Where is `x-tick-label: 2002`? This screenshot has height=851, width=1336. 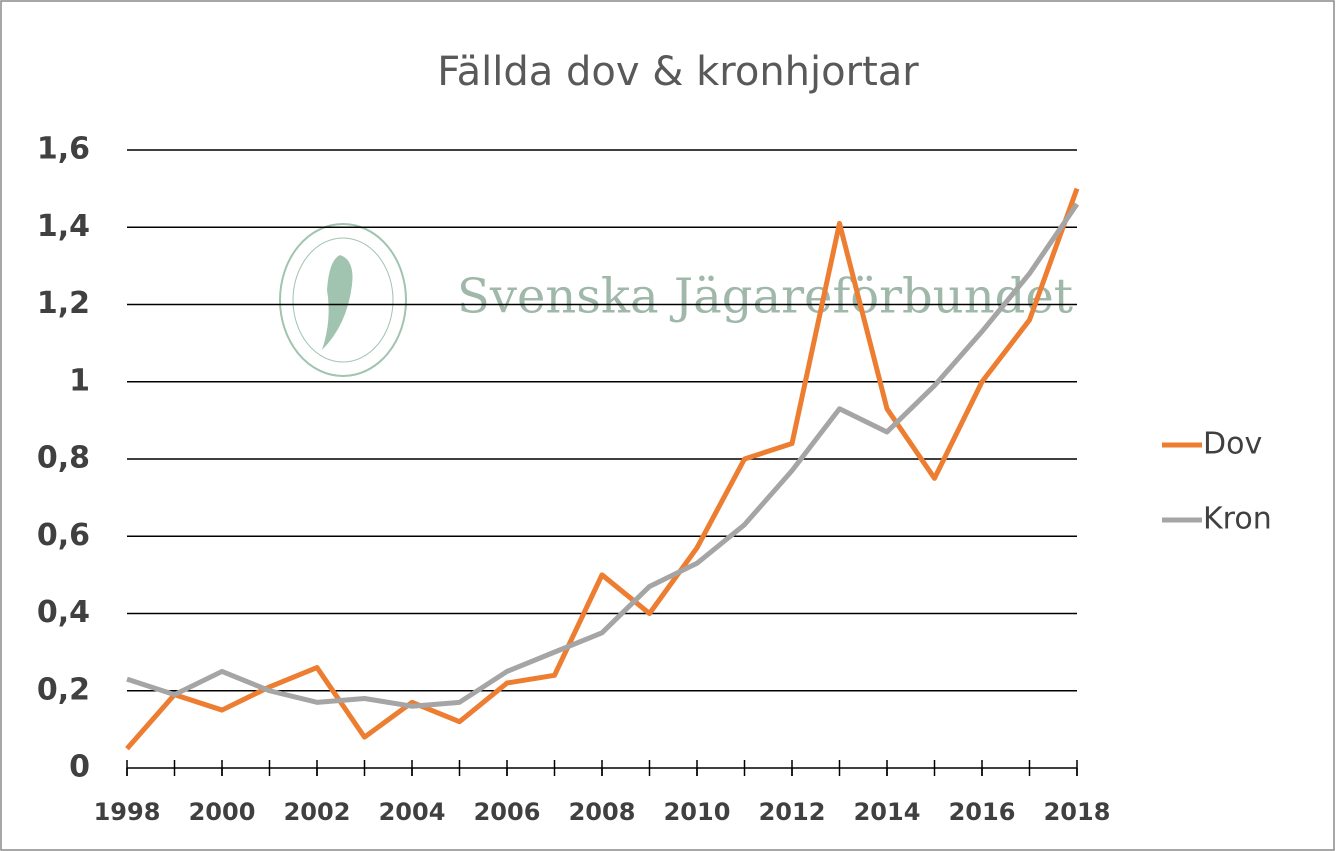
x-tick-label: 2002 is located at coordinates (317, 812).